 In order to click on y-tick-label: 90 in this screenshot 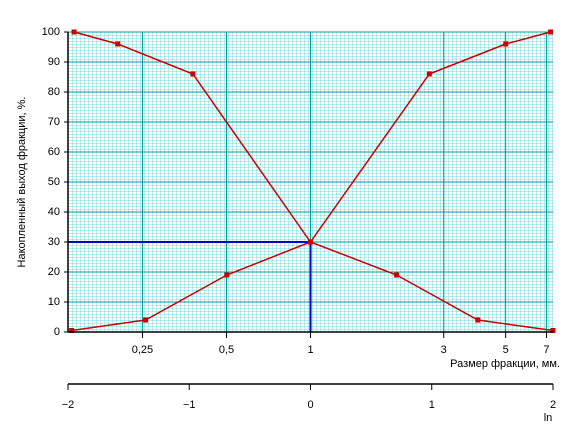, I will do `click(54, 62)`.